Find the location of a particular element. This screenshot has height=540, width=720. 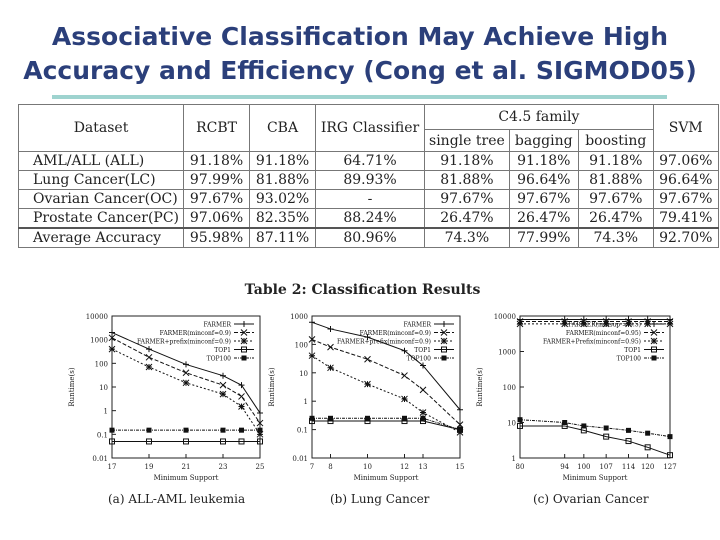

accuracy-cell: 74.3% is located at coordinates (615, 237).